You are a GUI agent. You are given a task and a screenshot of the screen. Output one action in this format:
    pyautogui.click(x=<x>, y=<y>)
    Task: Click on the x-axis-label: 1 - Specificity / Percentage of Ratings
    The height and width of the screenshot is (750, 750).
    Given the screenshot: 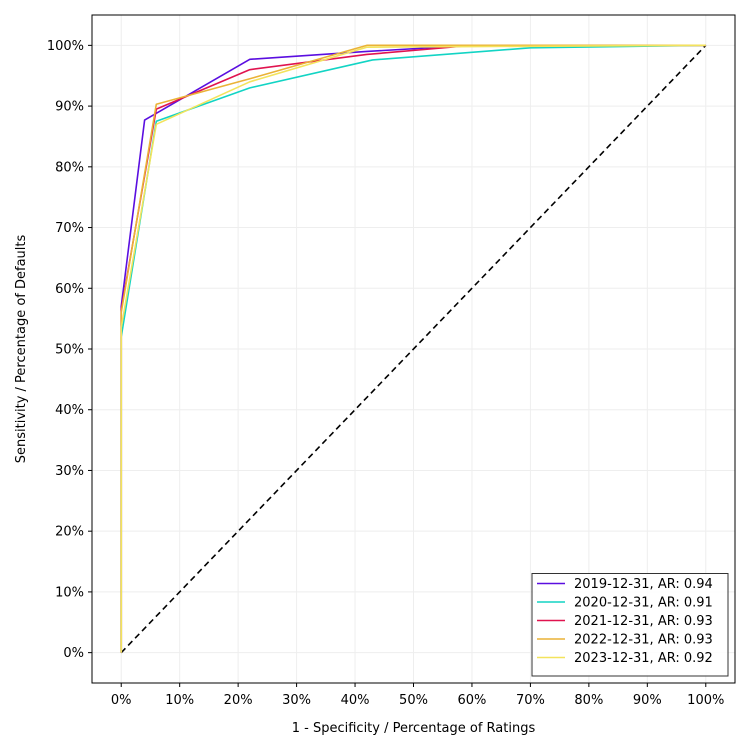 What is the action you would take?
    pyautogui.click(x=414, y=728)
    